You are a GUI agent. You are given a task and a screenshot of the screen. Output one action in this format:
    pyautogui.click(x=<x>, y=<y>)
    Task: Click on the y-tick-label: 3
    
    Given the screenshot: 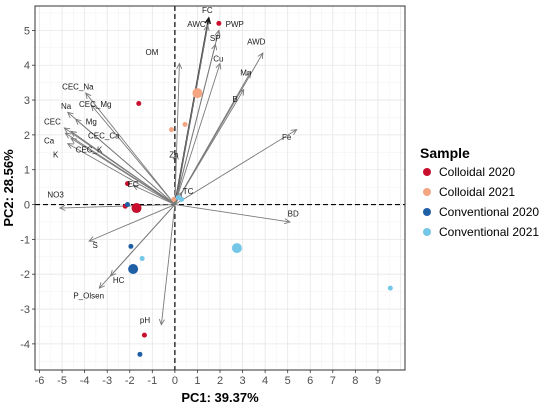 What is the action you would take?
    pyautogui.click(x=27, y=101)
    